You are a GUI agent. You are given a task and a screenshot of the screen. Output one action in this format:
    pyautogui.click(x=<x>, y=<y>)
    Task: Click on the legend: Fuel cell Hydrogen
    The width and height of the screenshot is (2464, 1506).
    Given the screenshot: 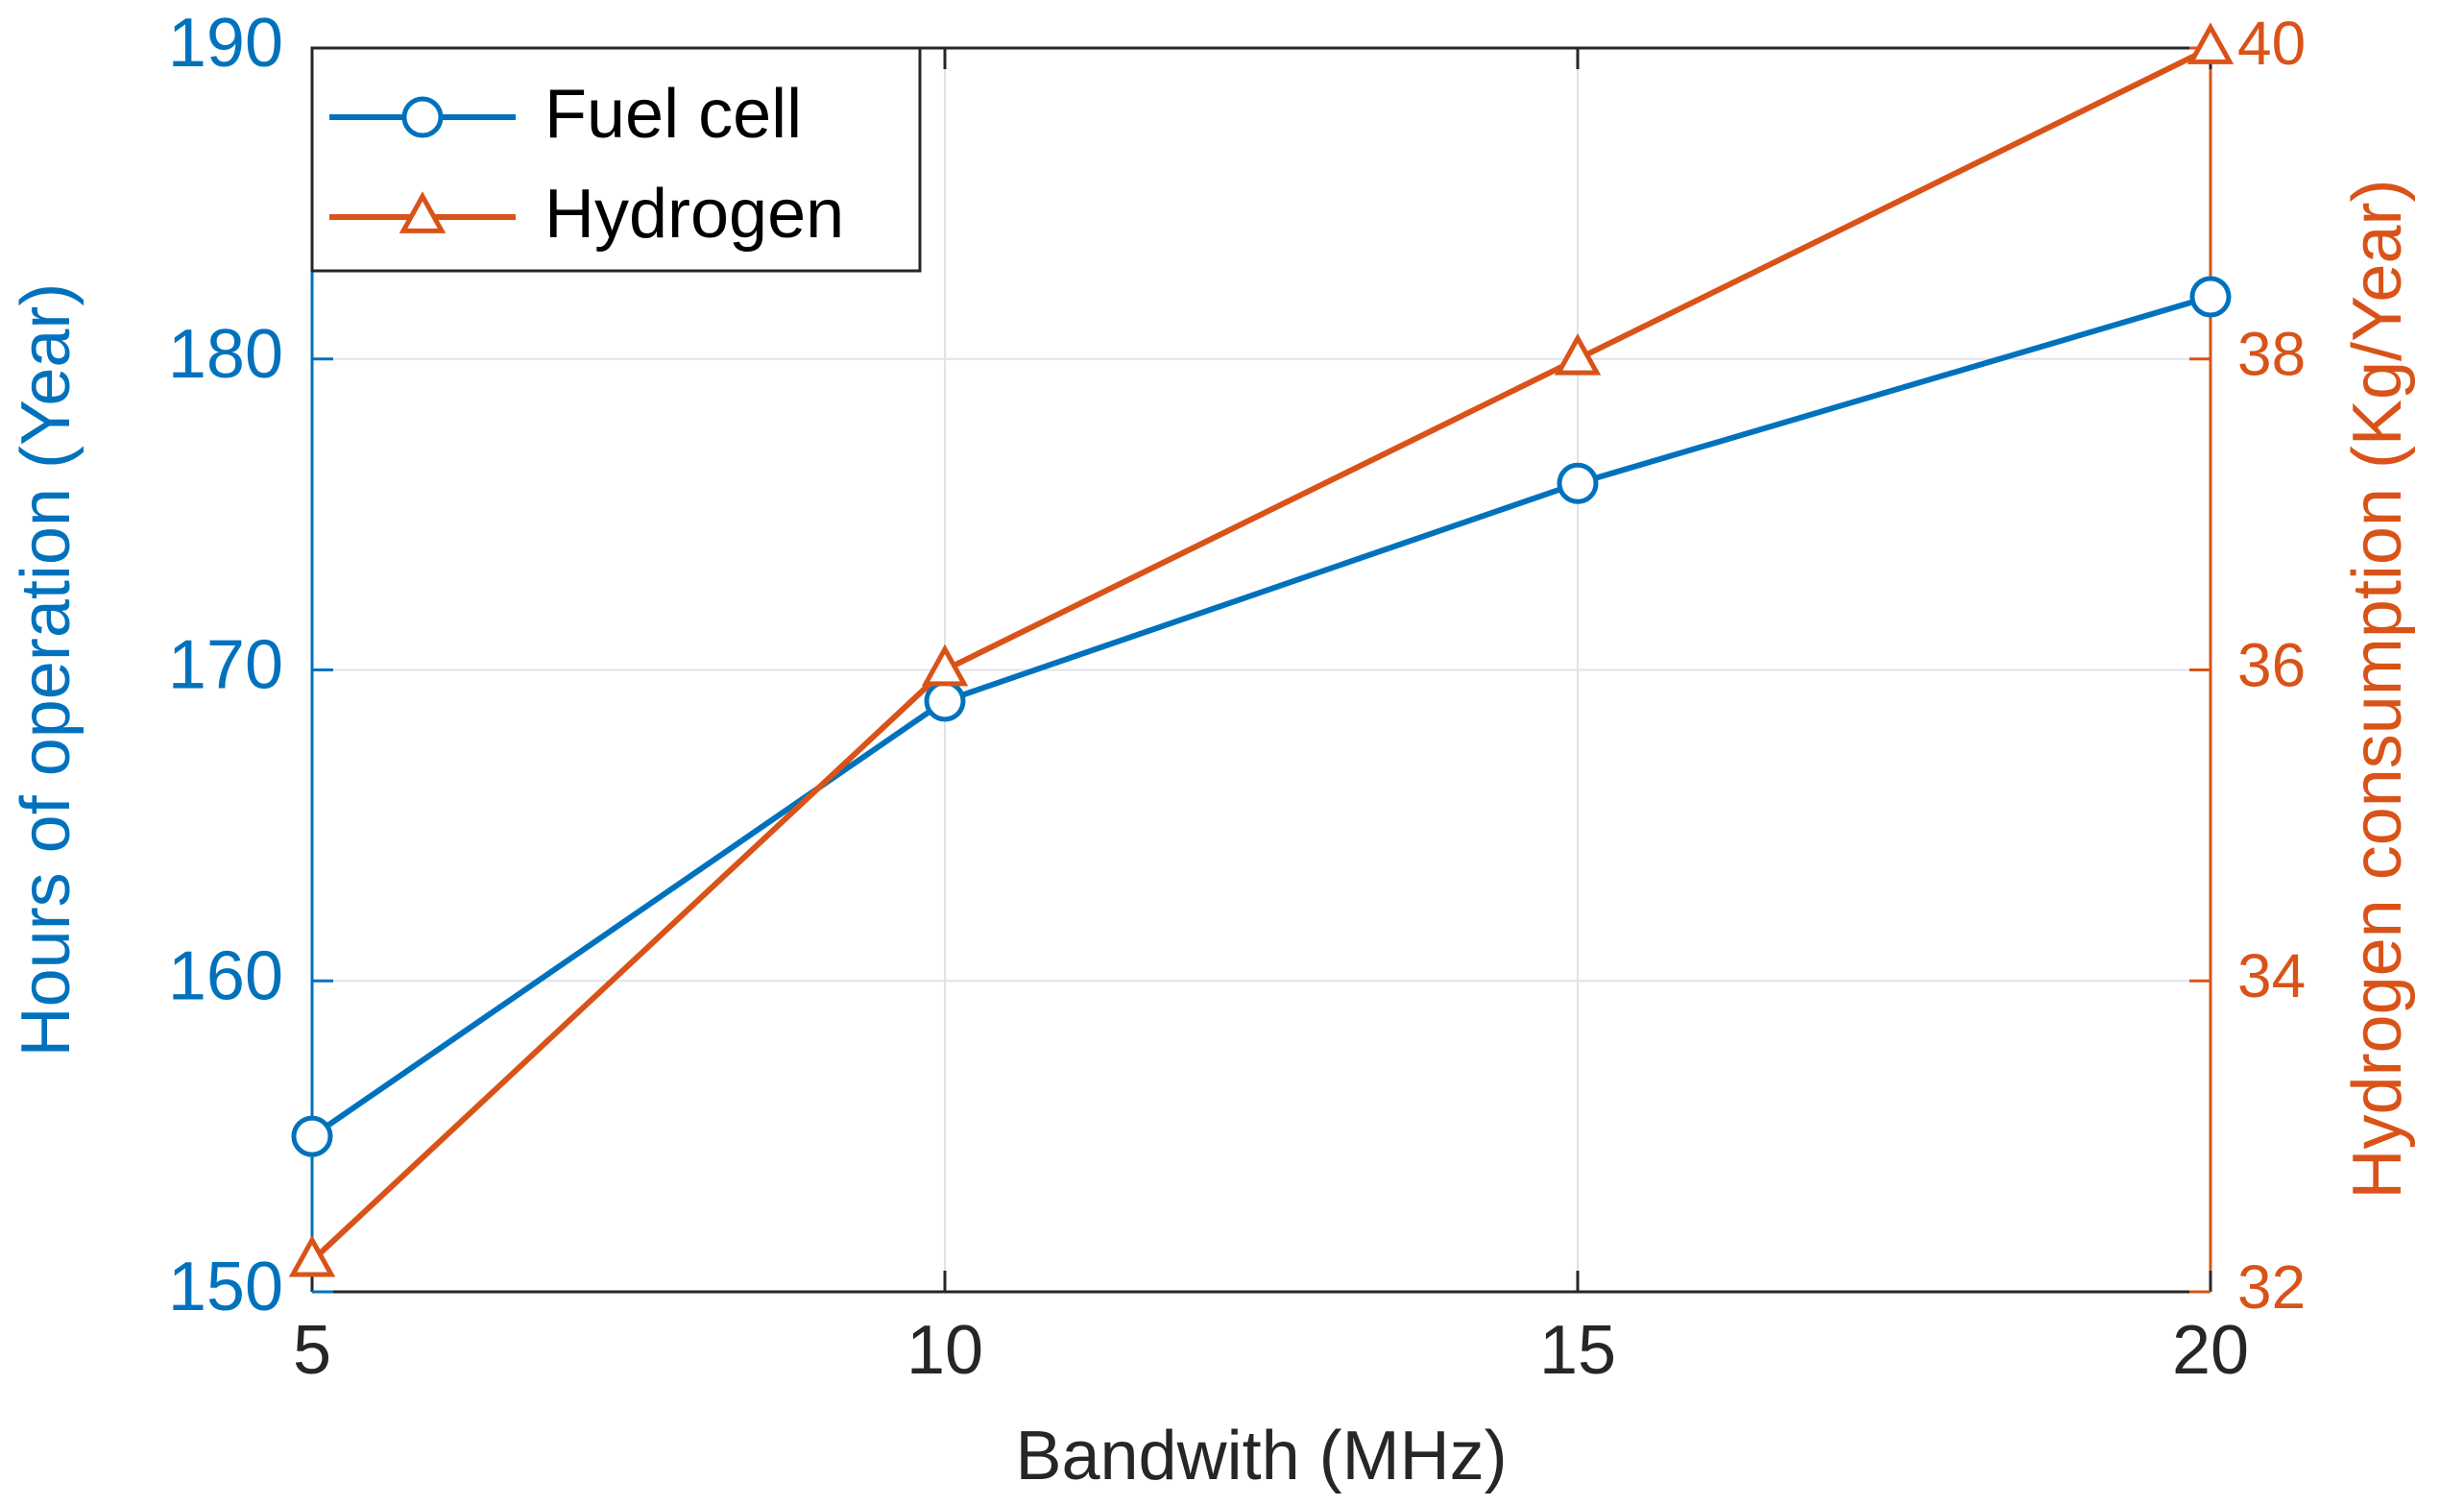 What is the action you would take?
    pyautogui.click(x=616, y=159)
    